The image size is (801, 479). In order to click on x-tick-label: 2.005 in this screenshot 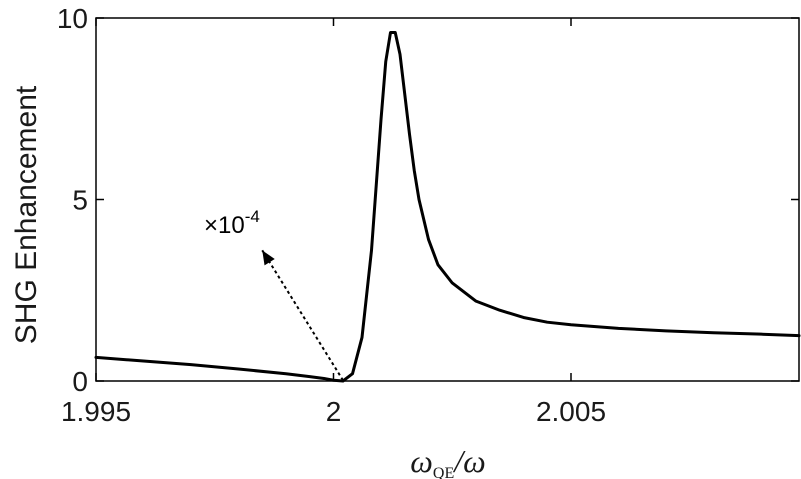, I will do `click(571, 411)`.